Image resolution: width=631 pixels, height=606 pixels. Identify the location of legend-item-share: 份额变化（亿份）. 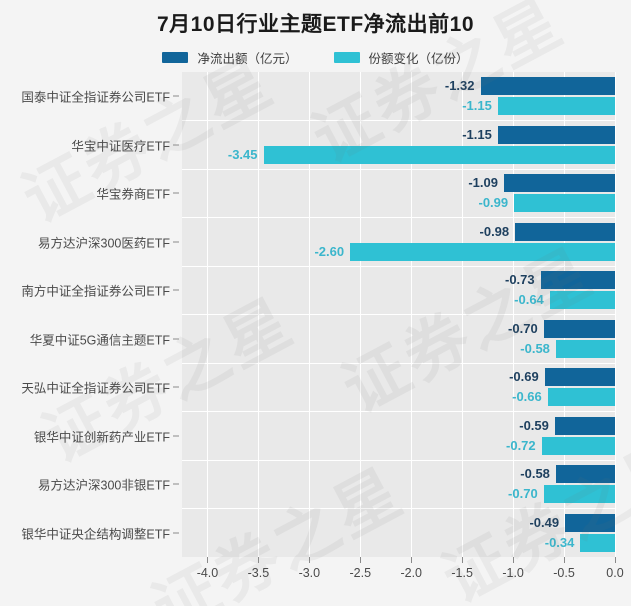
(401, 57).